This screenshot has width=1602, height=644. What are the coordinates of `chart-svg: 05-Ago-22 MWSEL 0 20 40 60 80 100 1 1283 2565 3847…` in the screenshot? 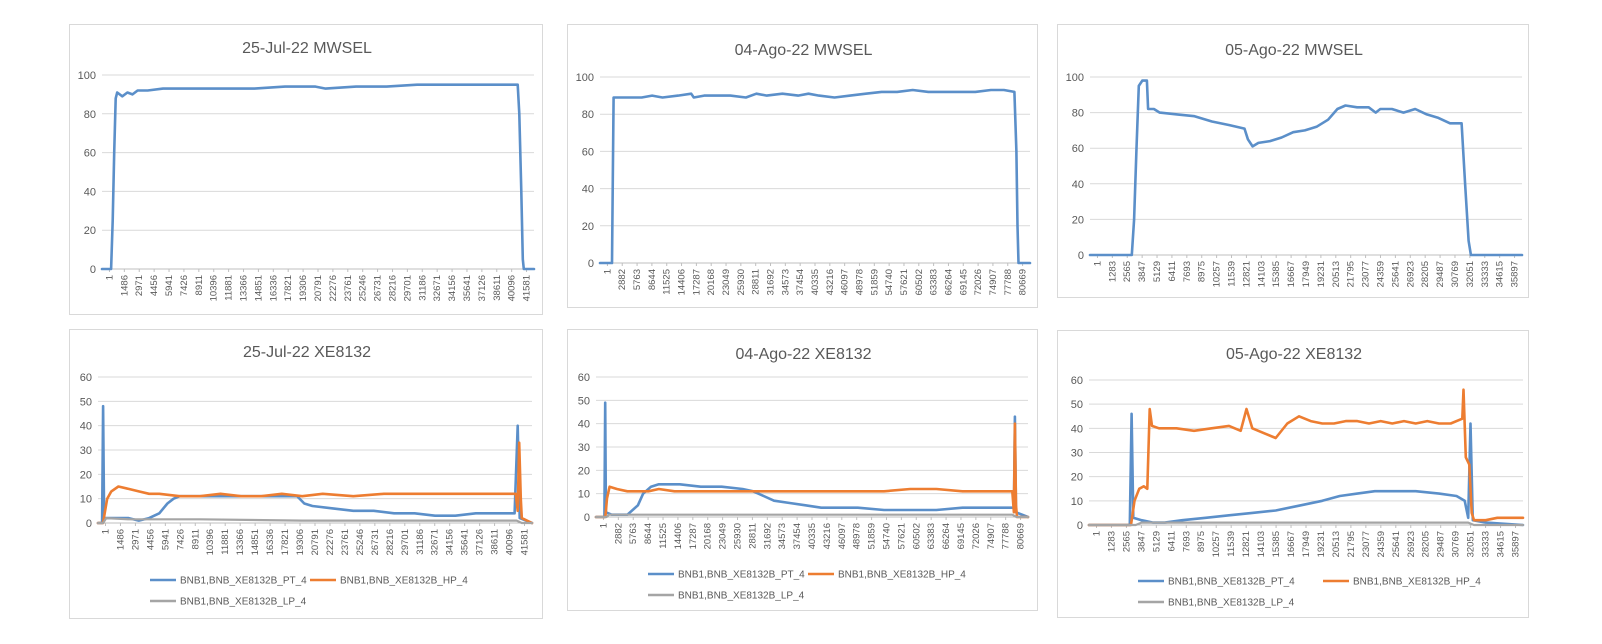 It's located at (1295, 164).